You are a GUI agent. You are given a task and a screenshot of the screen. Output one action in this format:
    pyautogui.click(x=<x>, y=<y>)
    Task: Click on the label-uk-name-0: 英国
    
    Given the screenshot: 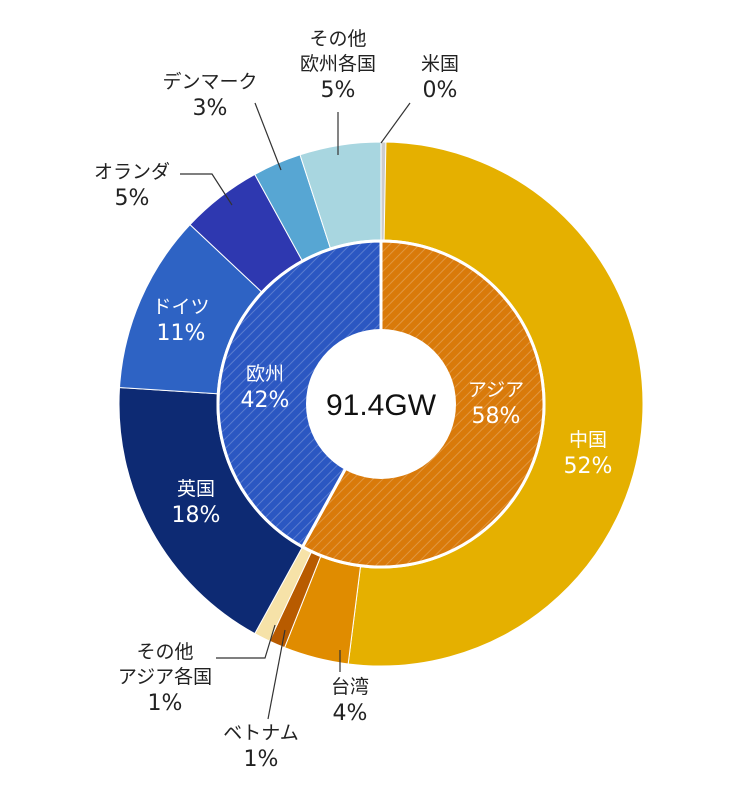 What is the action you would take?
    pyautogui.click(x=196, y=489)
    